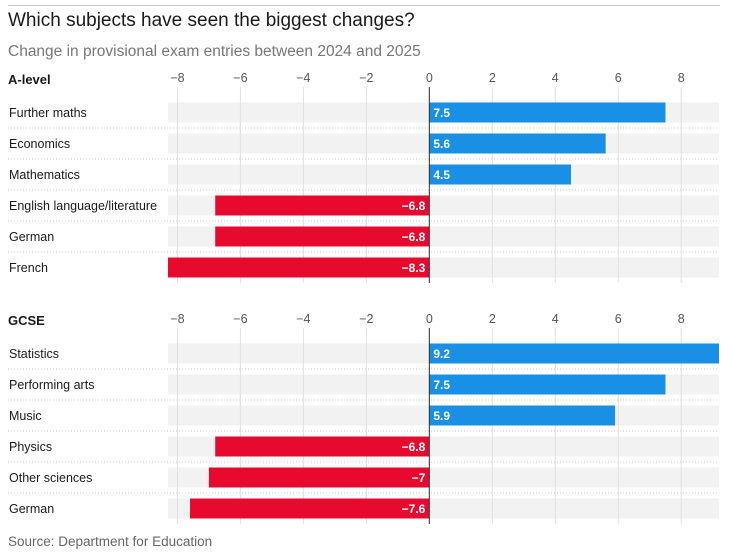 This screenshot has width=741, height=555. Describe the element at coordinates (30, 447) in the screenshot. I see `category-label: Physics` at that location.